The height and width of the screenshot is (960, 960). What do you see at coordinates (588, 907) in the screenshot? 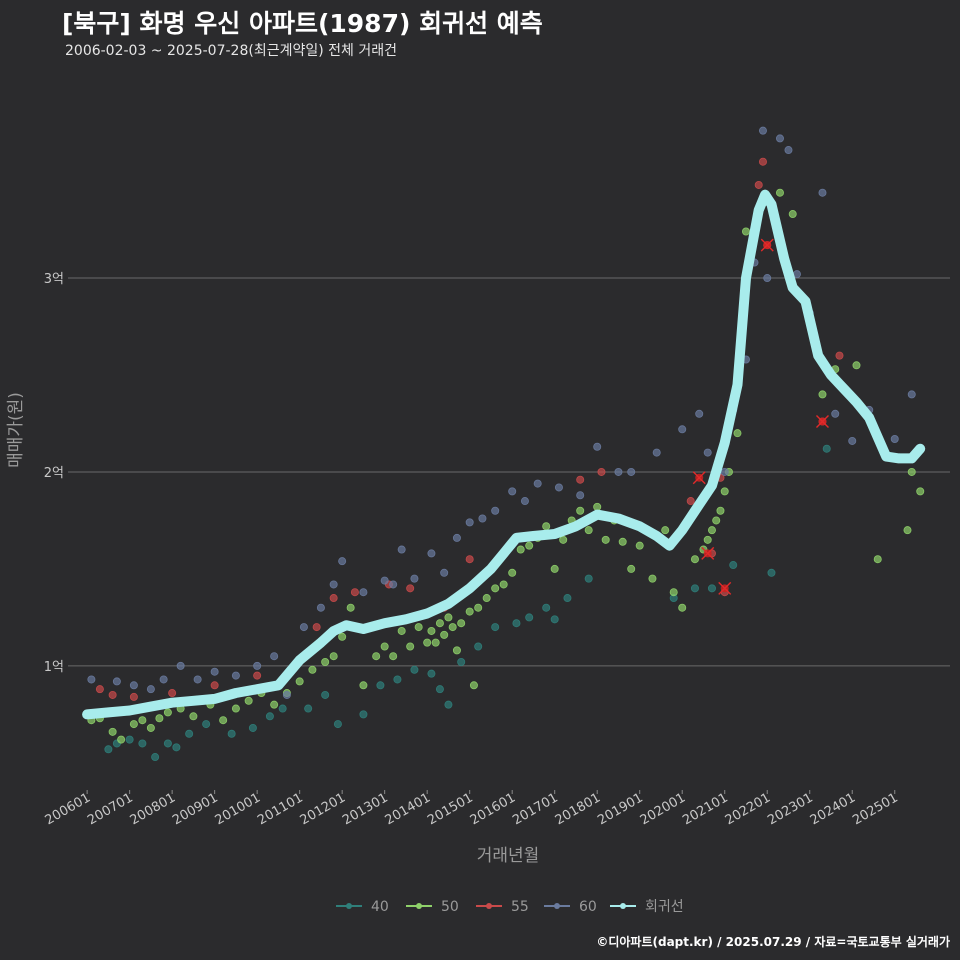
I see `legend-label: 60` at bounding box center [588, 907].